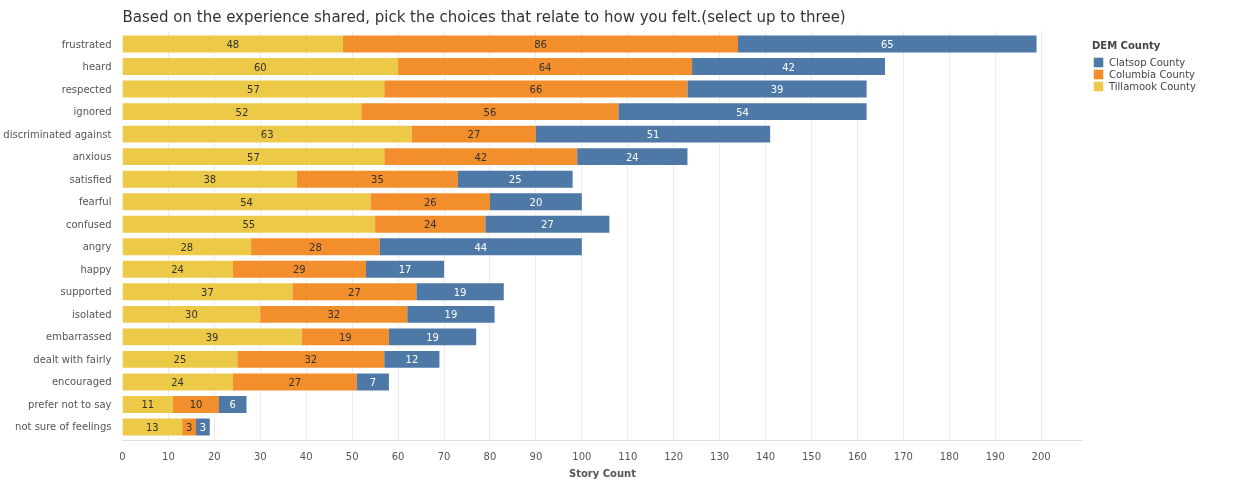  Describe the element at coordinates (88, 224) in the screenshot. I see `y-tick-label: confused` at that location.